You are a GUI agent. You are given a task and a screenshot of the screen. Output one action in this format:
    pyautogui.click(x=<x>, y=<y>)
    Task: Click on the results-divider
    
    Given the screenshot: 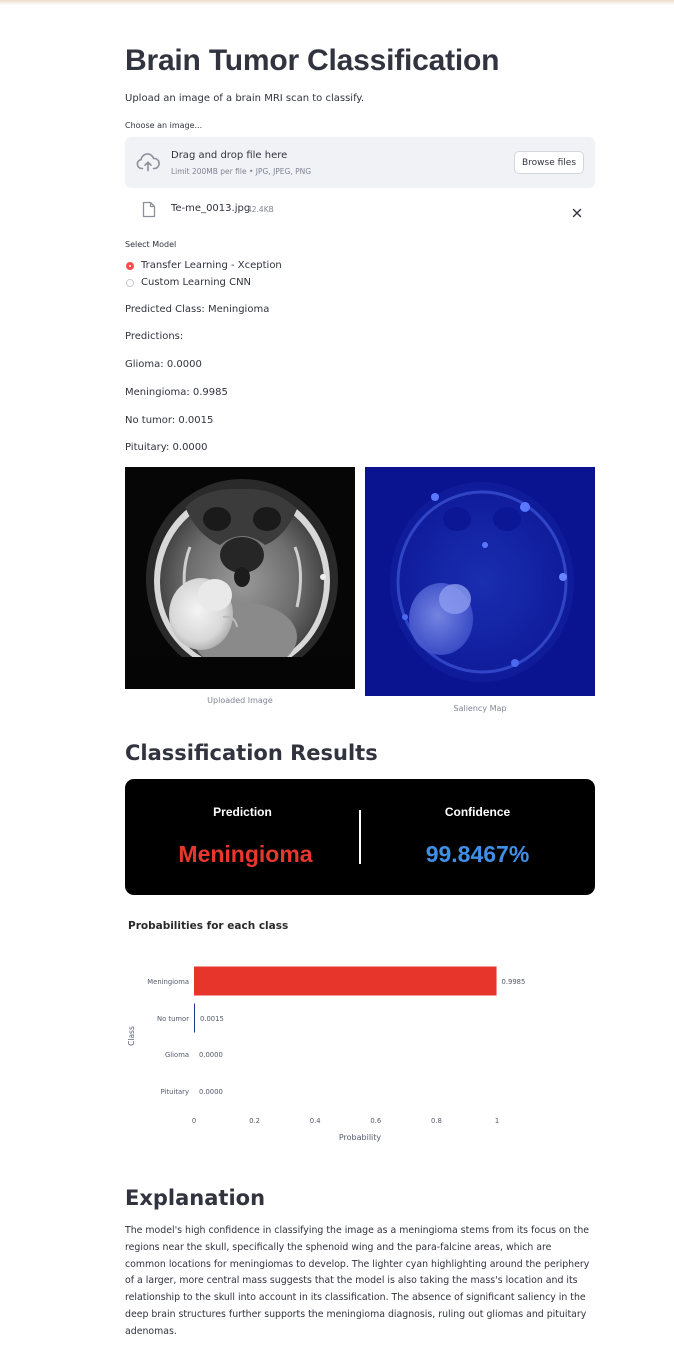 What is the action you would take?
    pyautogui.click(x=360, y=837)
    